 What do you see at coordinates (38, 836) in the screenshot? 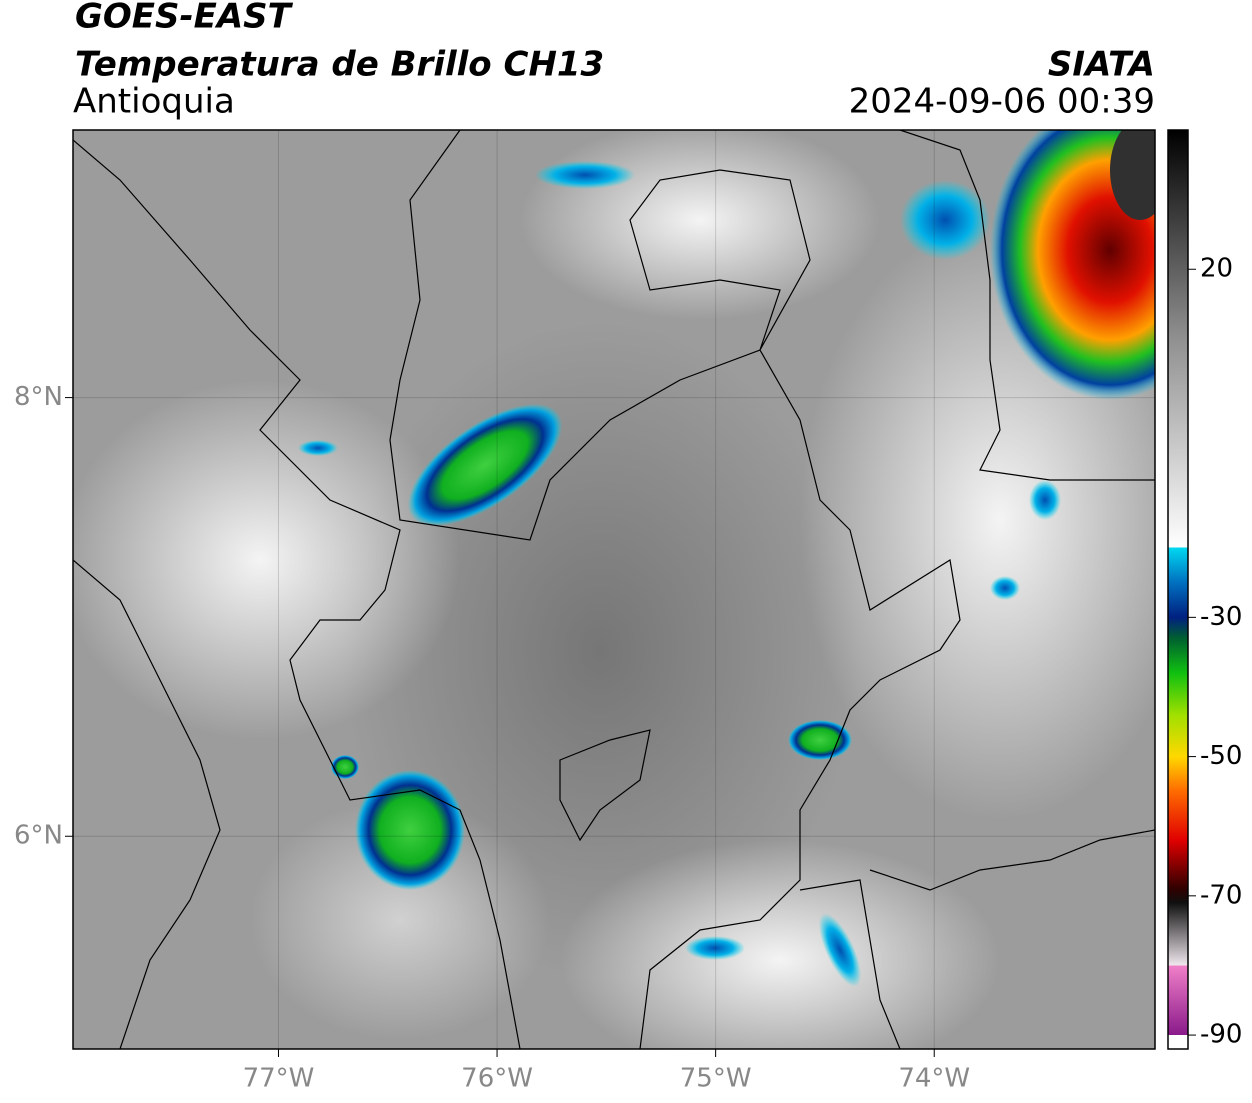
I see `y-tick-label: 6°N` at bounding box center [38, 836].